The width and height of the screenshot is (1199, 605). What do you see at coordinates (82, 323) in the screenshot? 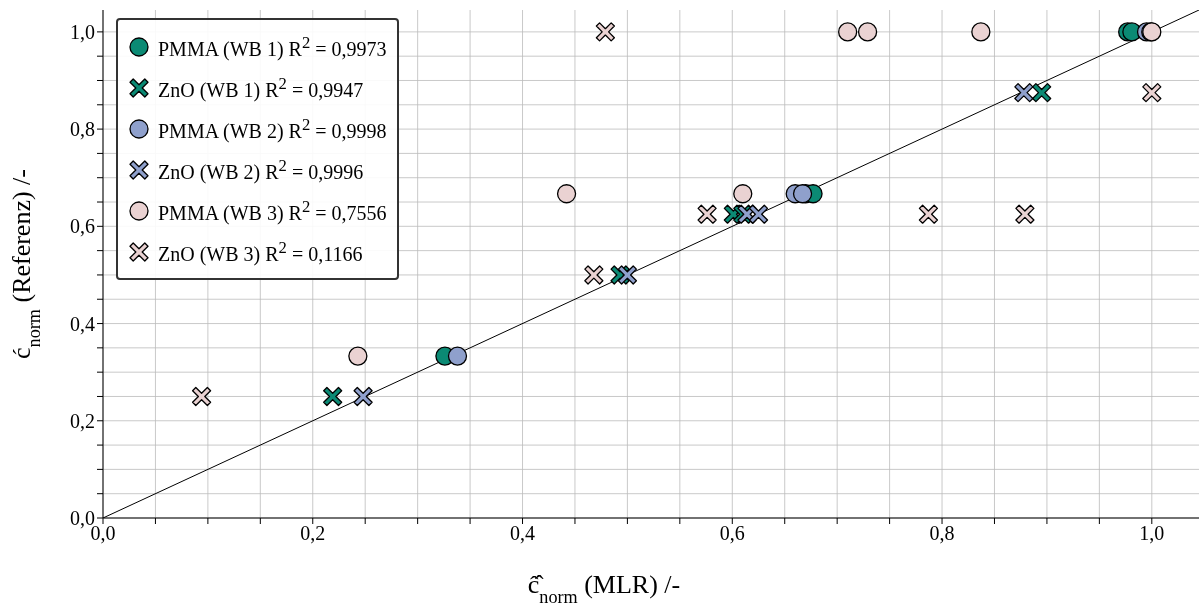
I see `y-tick-label: 0,4` at bounding box center [82, 323].